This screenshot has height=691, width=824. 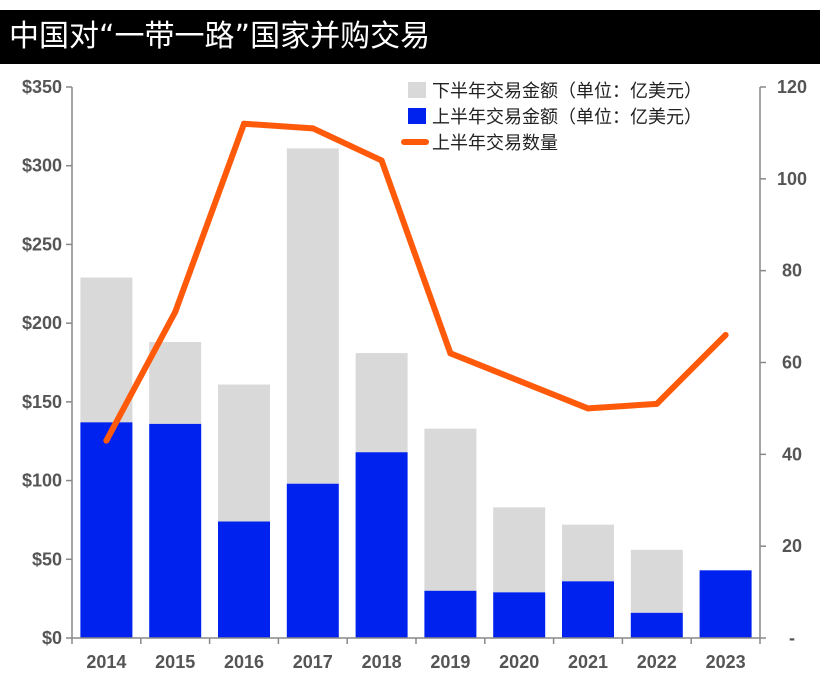 I want to click on line-point-2014, so click(x=106, y=440).